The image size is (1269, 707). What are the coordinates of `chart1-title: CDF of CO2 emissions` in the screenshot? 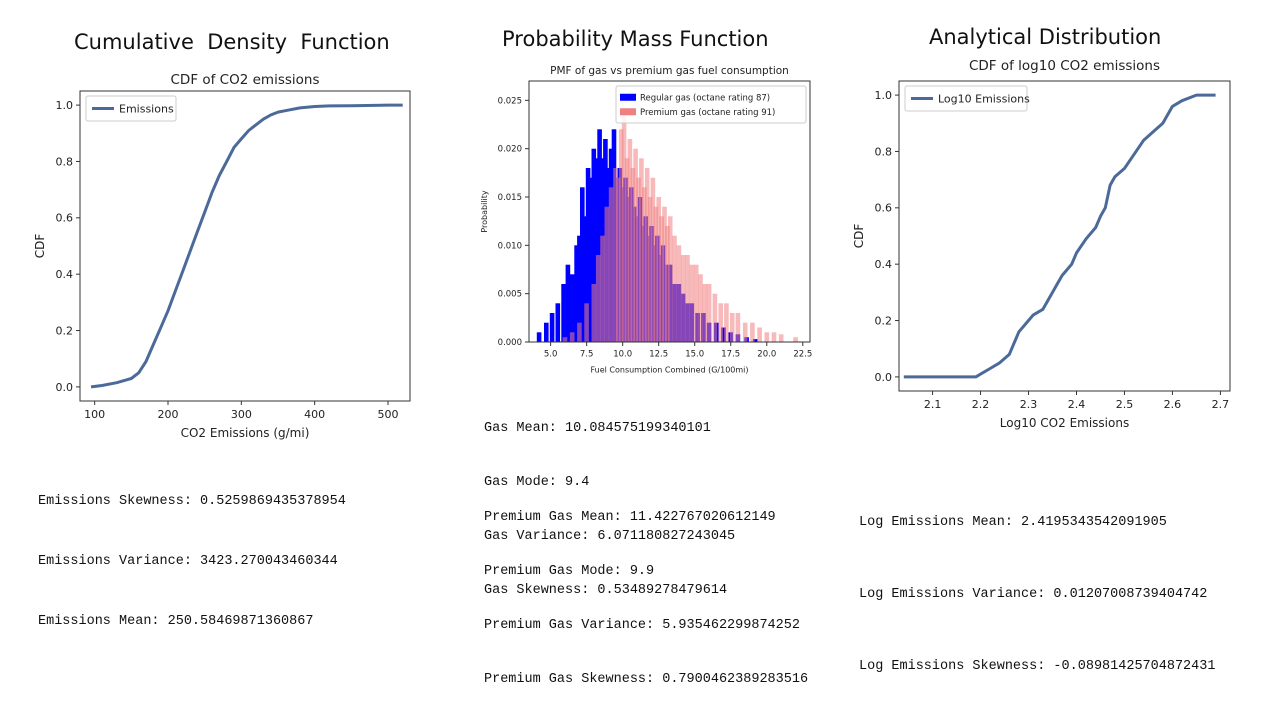 It's located at (245, 80).